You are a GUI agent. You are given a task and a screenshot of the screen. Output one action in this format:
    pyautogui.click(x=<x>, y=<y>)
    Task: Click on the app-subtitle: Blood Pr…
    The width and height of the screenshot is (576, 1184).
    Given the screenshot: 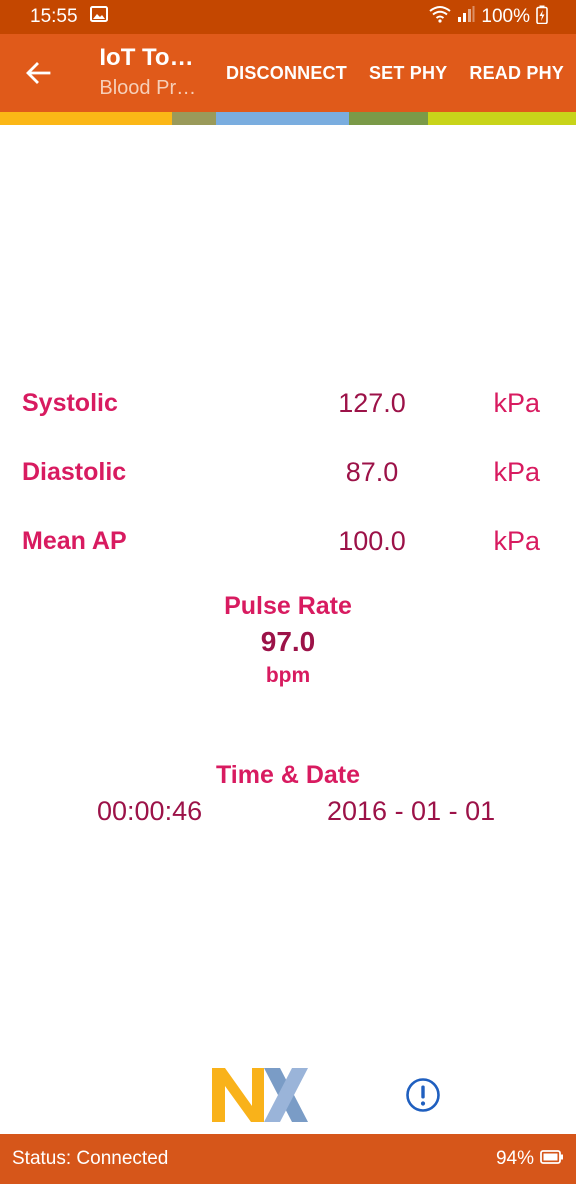 What is the action you would take?
    pyautogui.click(x=148, y=88)
    